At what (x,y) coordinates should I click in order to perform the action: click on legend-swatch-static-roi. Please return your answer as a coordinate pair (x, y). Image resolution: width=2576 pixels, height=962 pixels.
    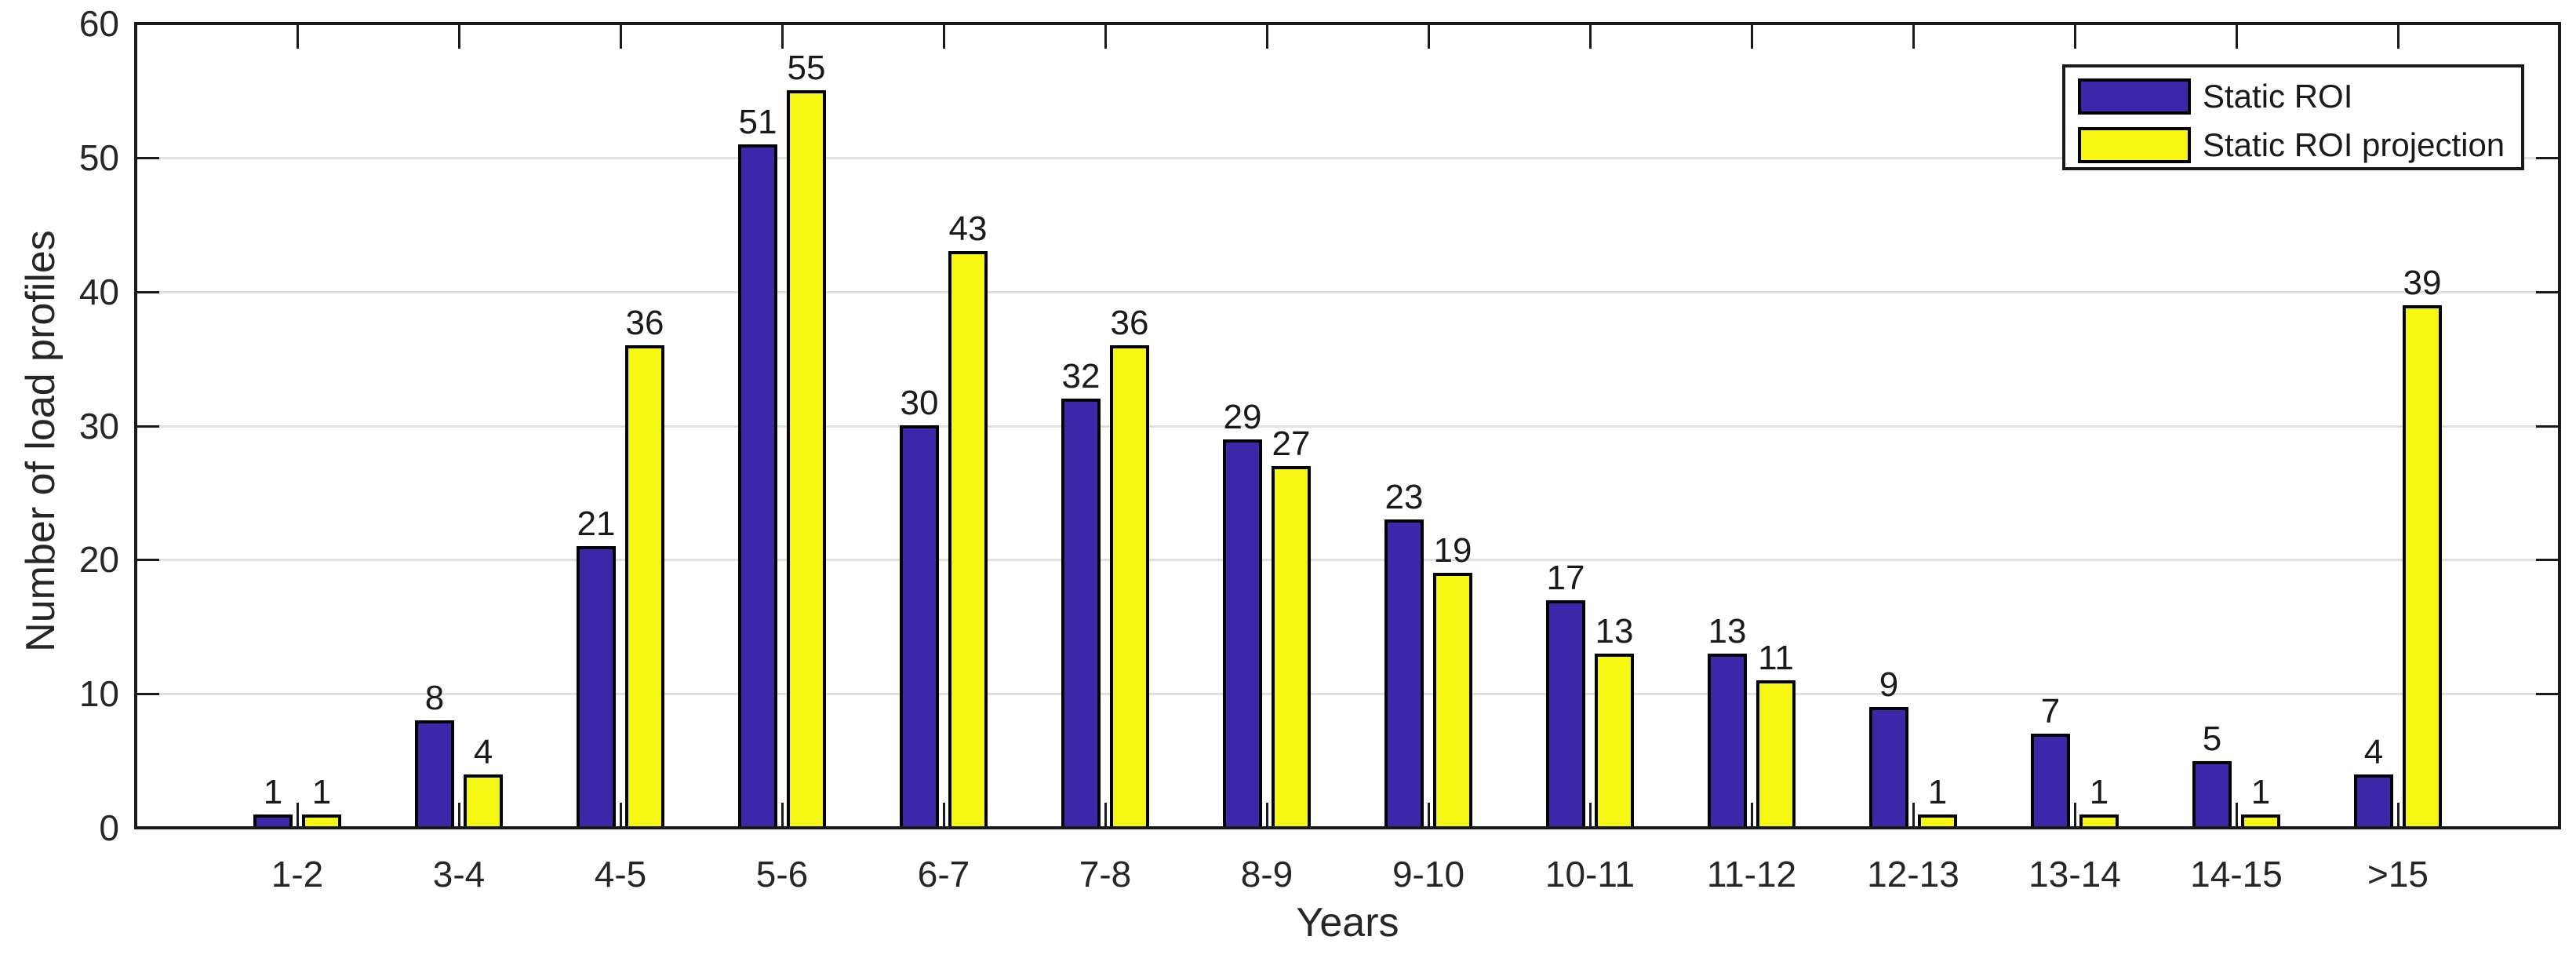
    Looking at the image, I should click on (2134, 96).